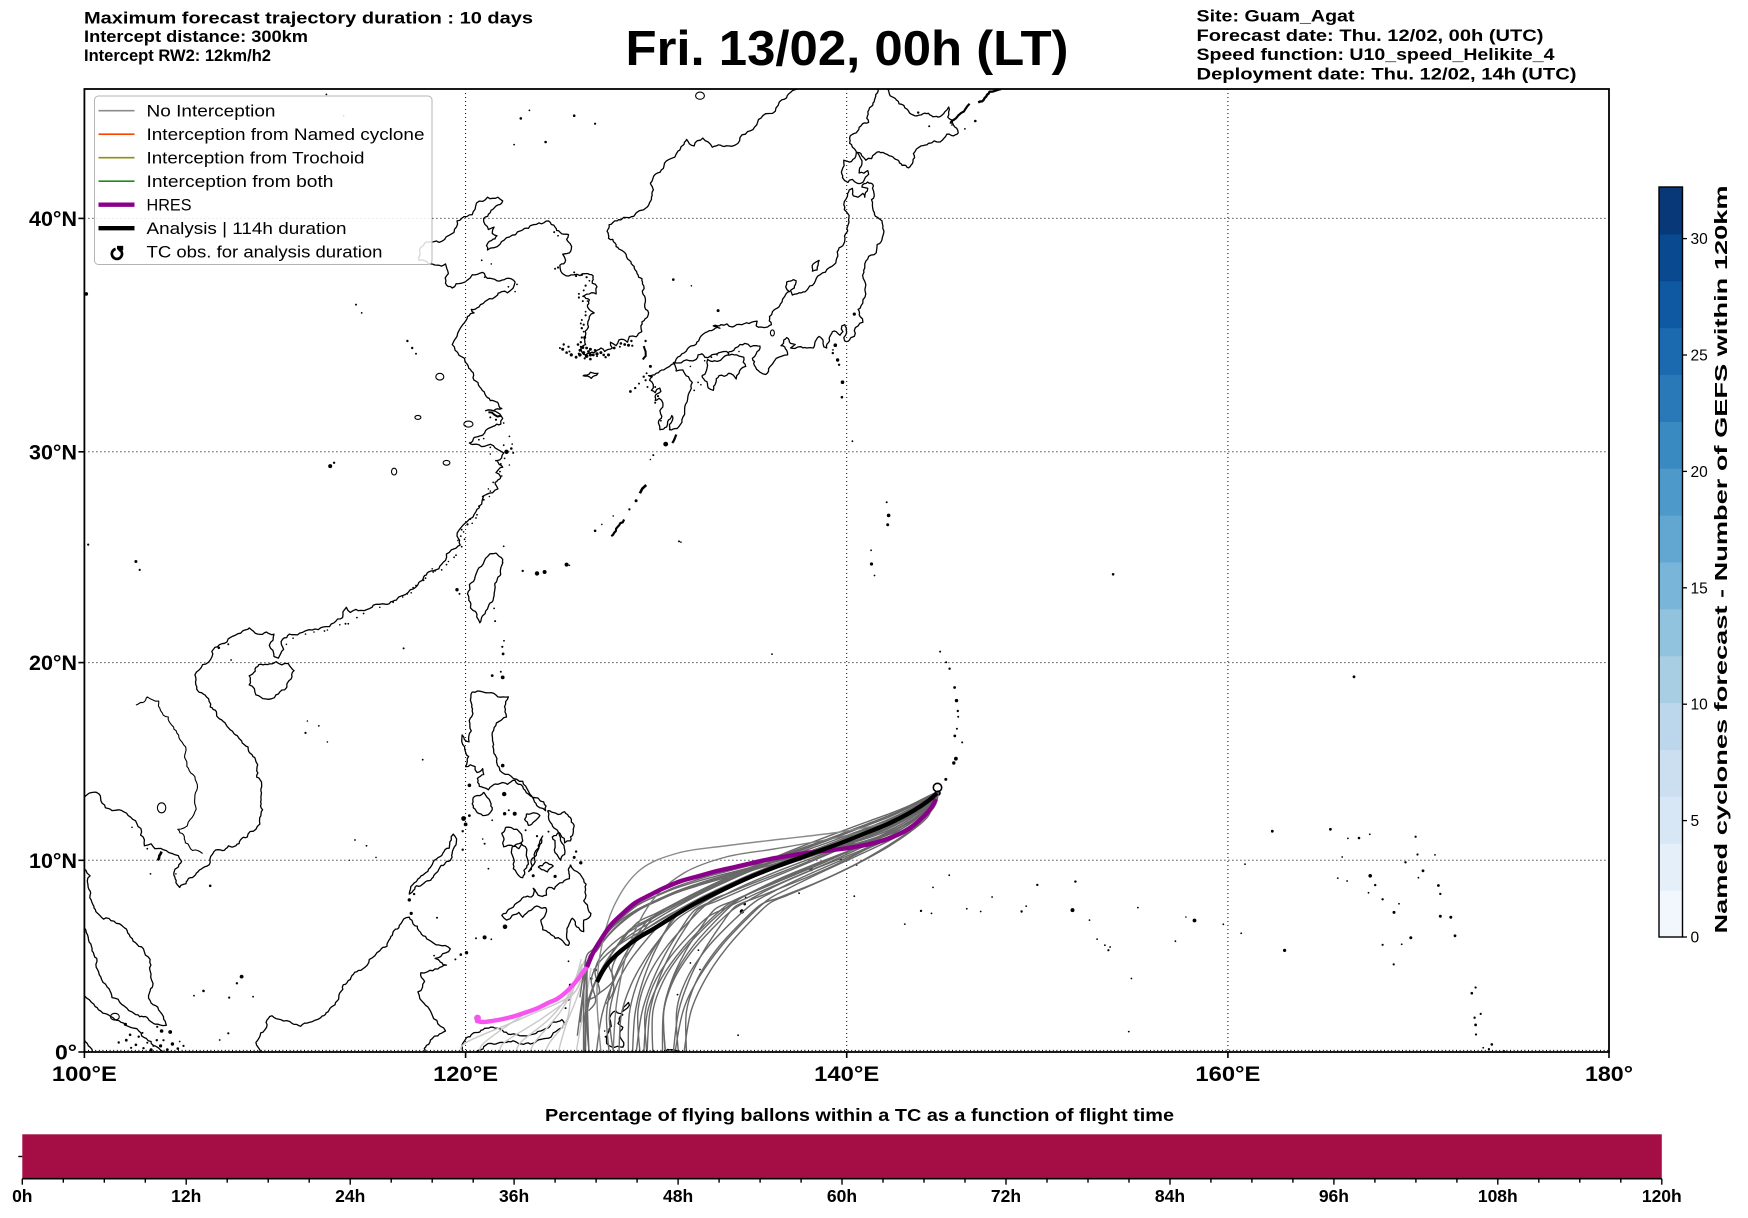 The height and width of the screenshot is (1218, 1748). I want to click on svg-text:Deployment date: Thu. 12/02, 1: Deployment date: Thu. 12/02, 14h (UTC), so click(1387, 73).